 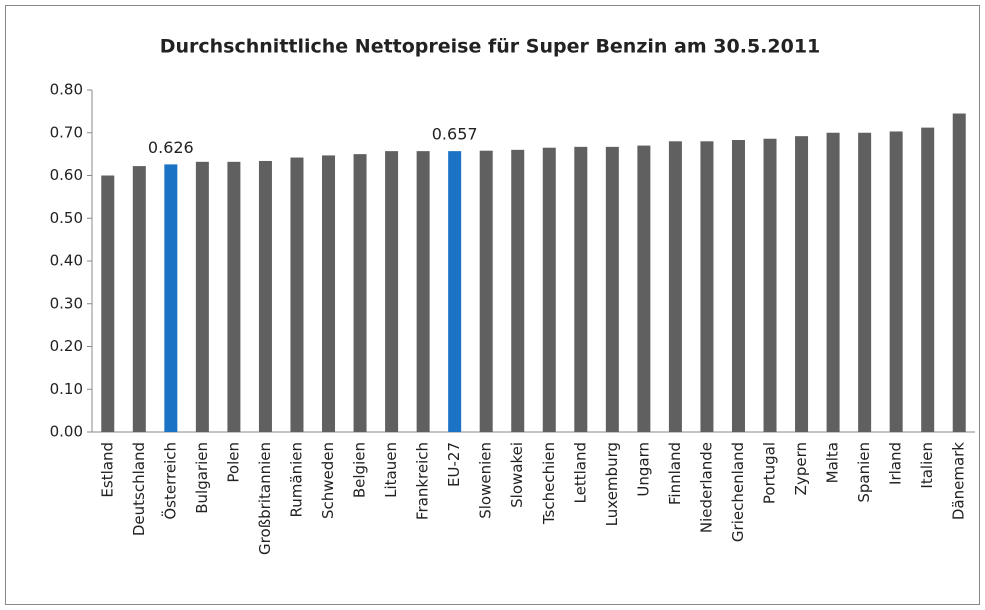 I want to click on x-tick-label: Zypern, so click(x=801, y=468).